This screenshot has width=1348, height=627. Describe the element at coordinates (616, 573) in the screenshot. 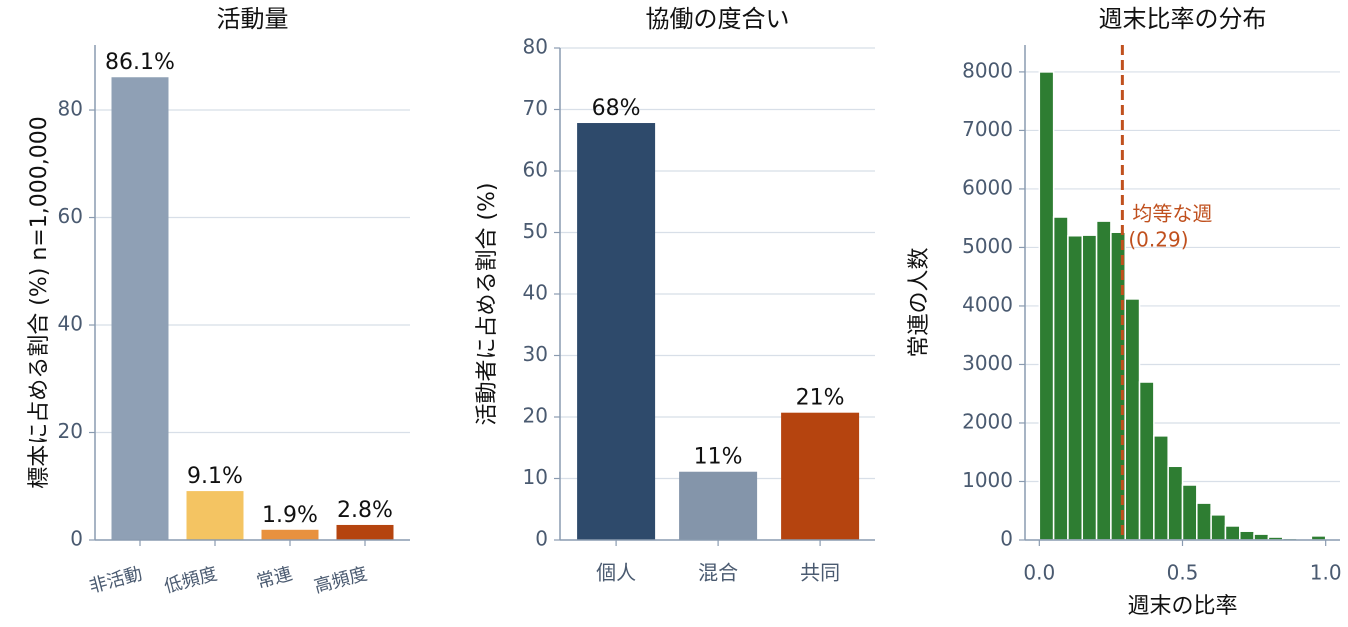

I see `x-tick-label: 個人` at that location.